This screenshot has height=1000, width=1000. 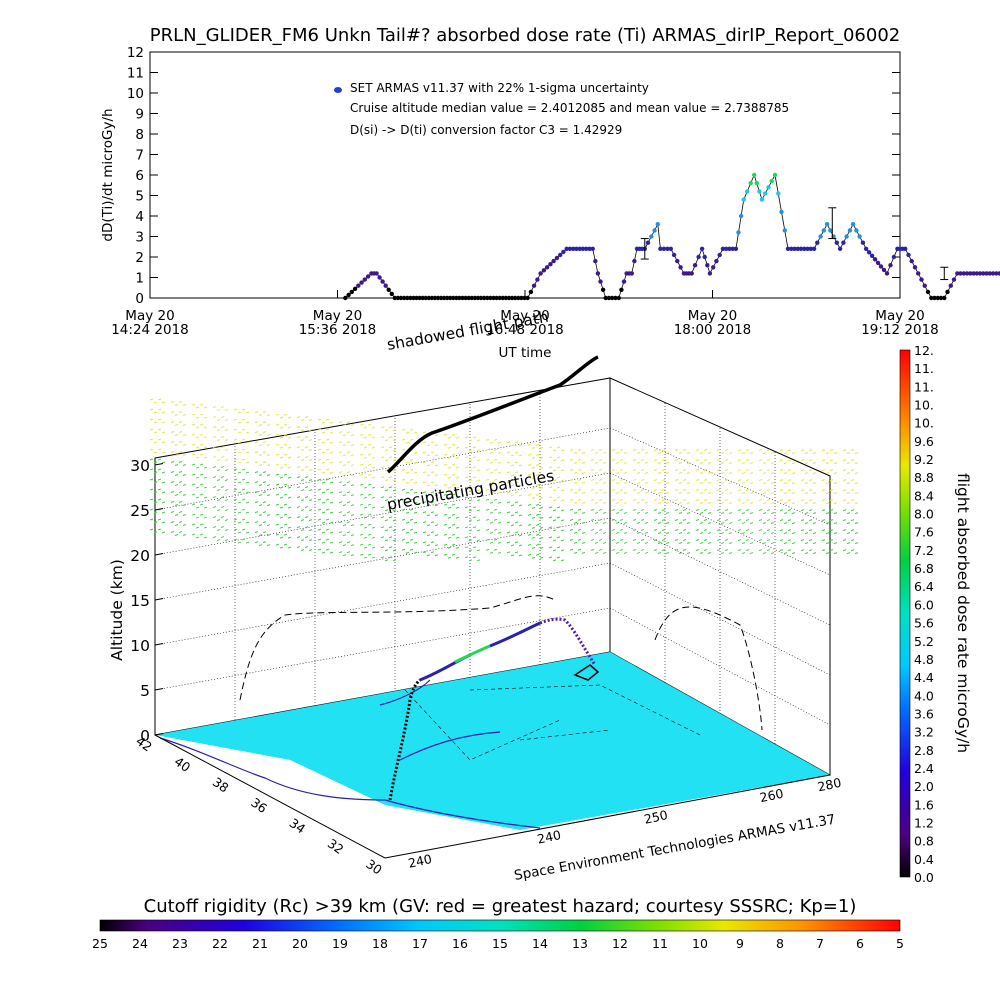 What do you see at coordinates (140, 511) in the screenshot?
I see `altitude-tick-label: 25` at bounding box center [140, 511].